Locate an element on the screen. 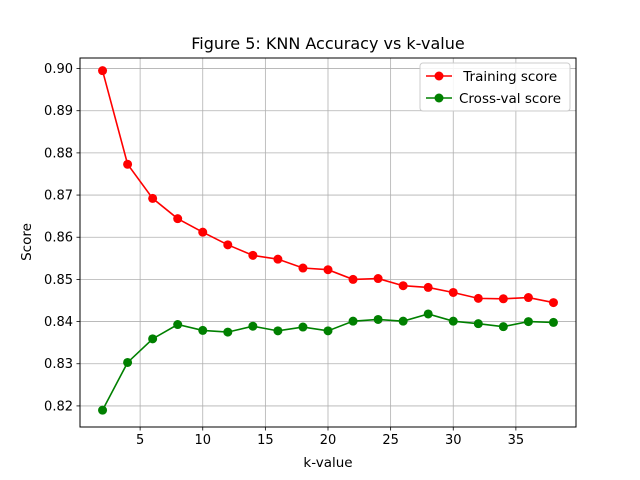  x-tick-label: 30 is located at coordinates (453, 440).